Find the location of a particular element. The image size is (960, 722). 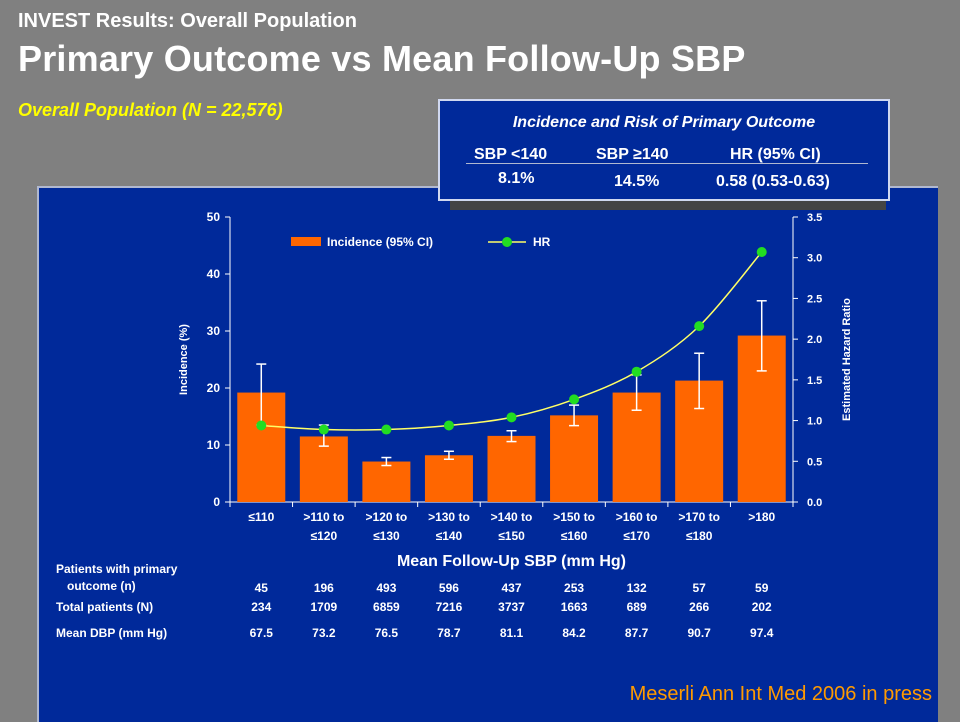

y-tick-label-left: 10 is located at coordinates (214, 445).